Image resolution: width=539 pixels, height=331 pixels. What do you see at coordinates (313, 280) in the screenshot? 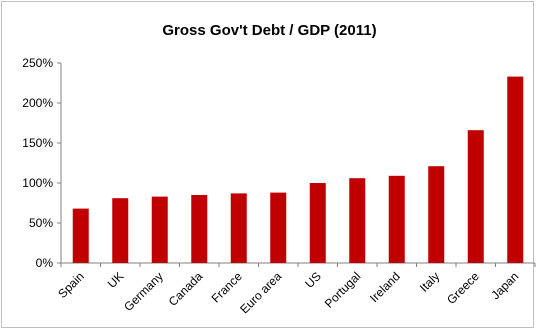
I see `x-tick-label: US` at bounding box center [313, 280].